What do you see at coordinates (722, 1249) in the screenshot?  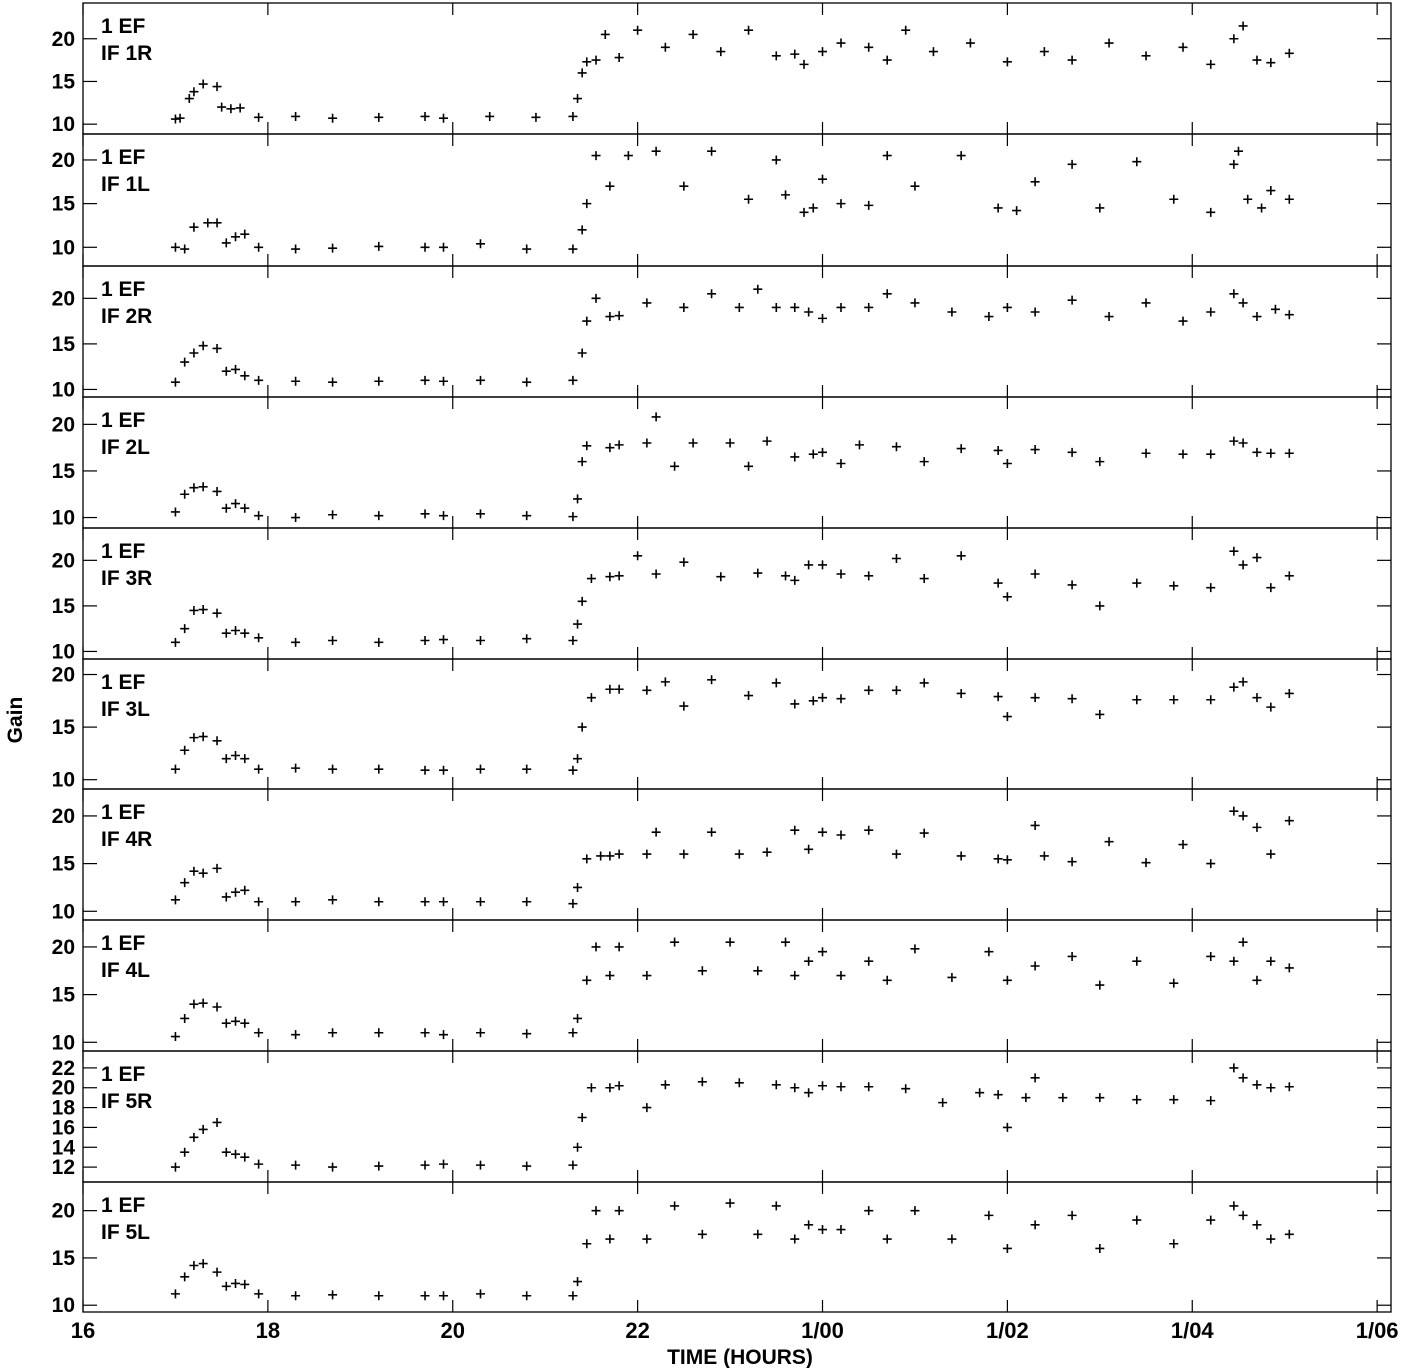 I see `panel-10: 10 15 20 1 EF IF 5L` at bounding box center [722, 1249].